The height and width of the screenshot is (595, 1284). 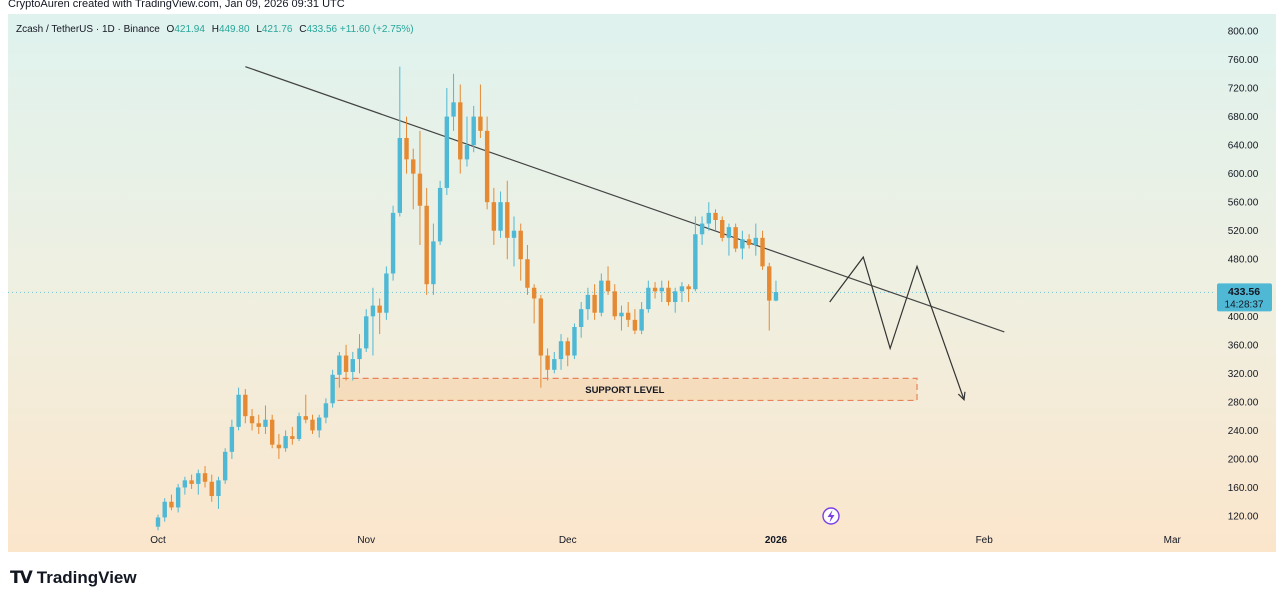 What do you see at coordinates (234, 29) in the screenshot?
I see `legend-high: 449.80` at bounding box center [234, 29].